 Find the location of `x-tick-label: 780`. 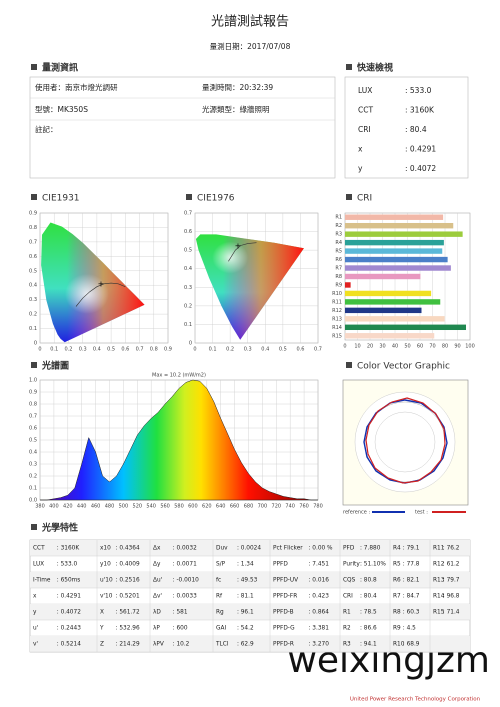

x-tick-label: 780 is located at coordinates (318, 507).